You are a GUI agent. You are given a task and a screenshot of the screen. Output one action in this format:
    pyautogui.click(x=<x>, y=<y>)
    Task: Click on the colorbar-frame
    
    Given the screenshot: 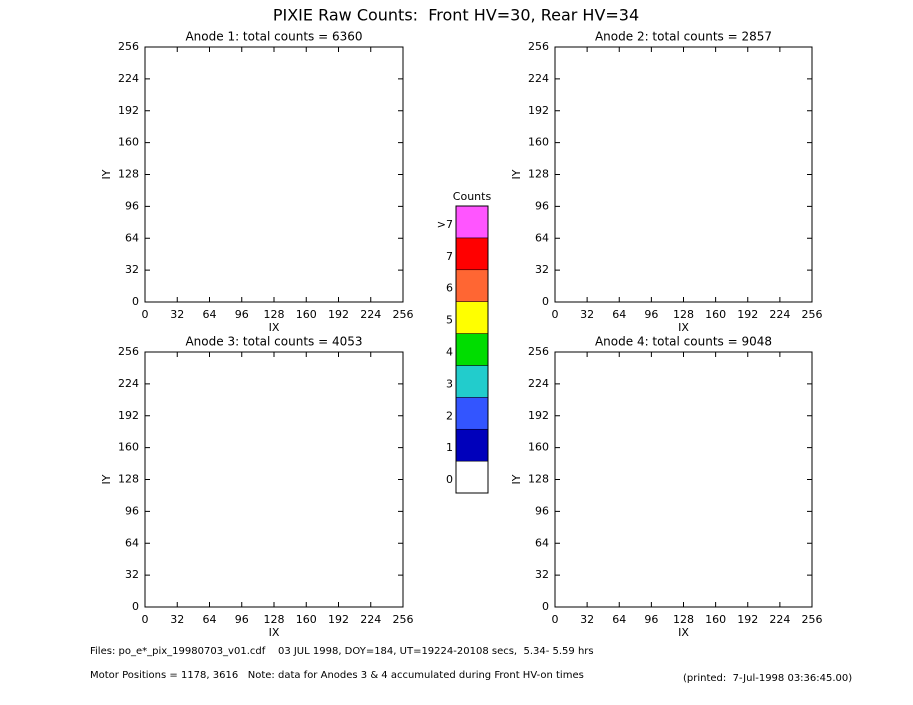 What is the action you would take?
    pyautogui.click(x=472, y=349)
    